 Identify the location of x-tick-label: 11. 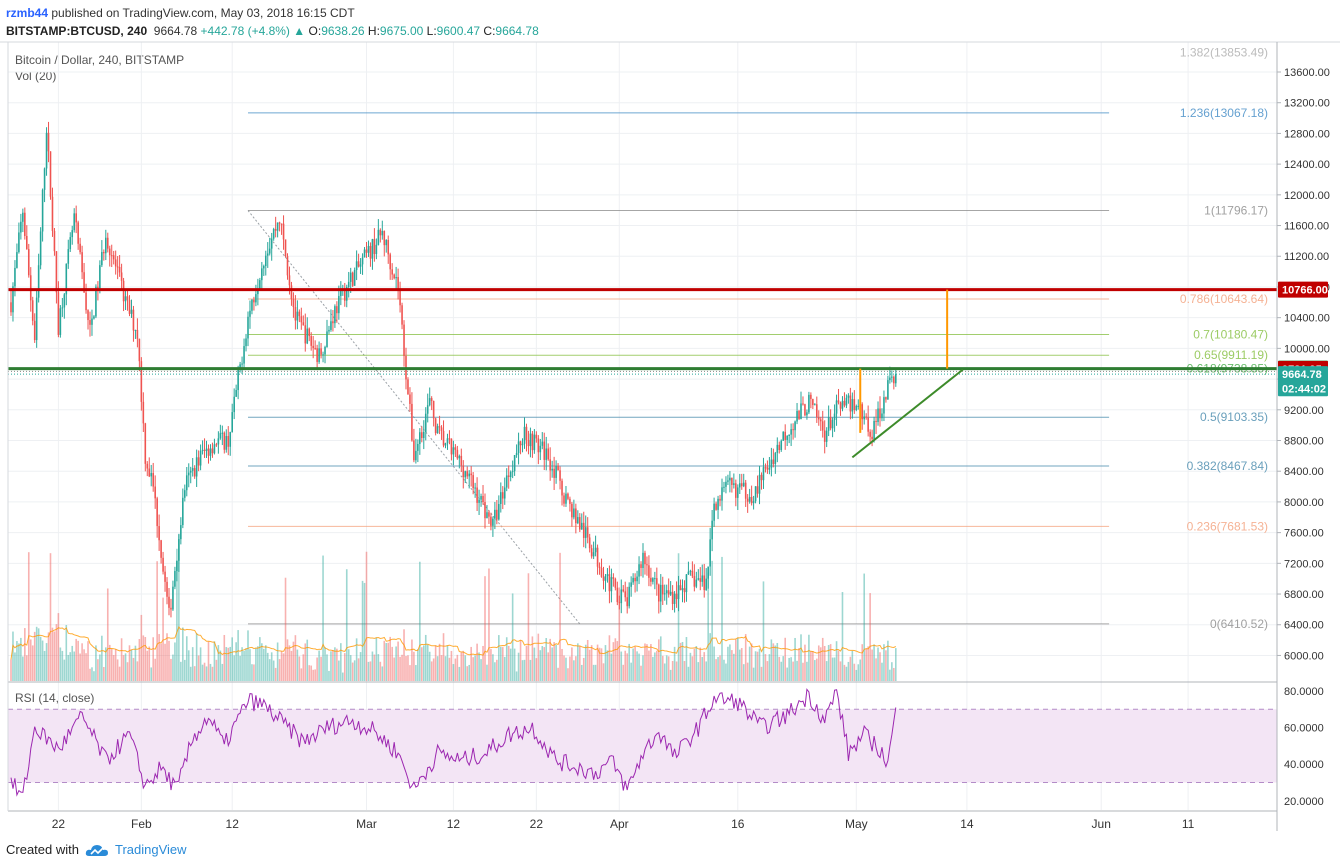
(1188, 824).